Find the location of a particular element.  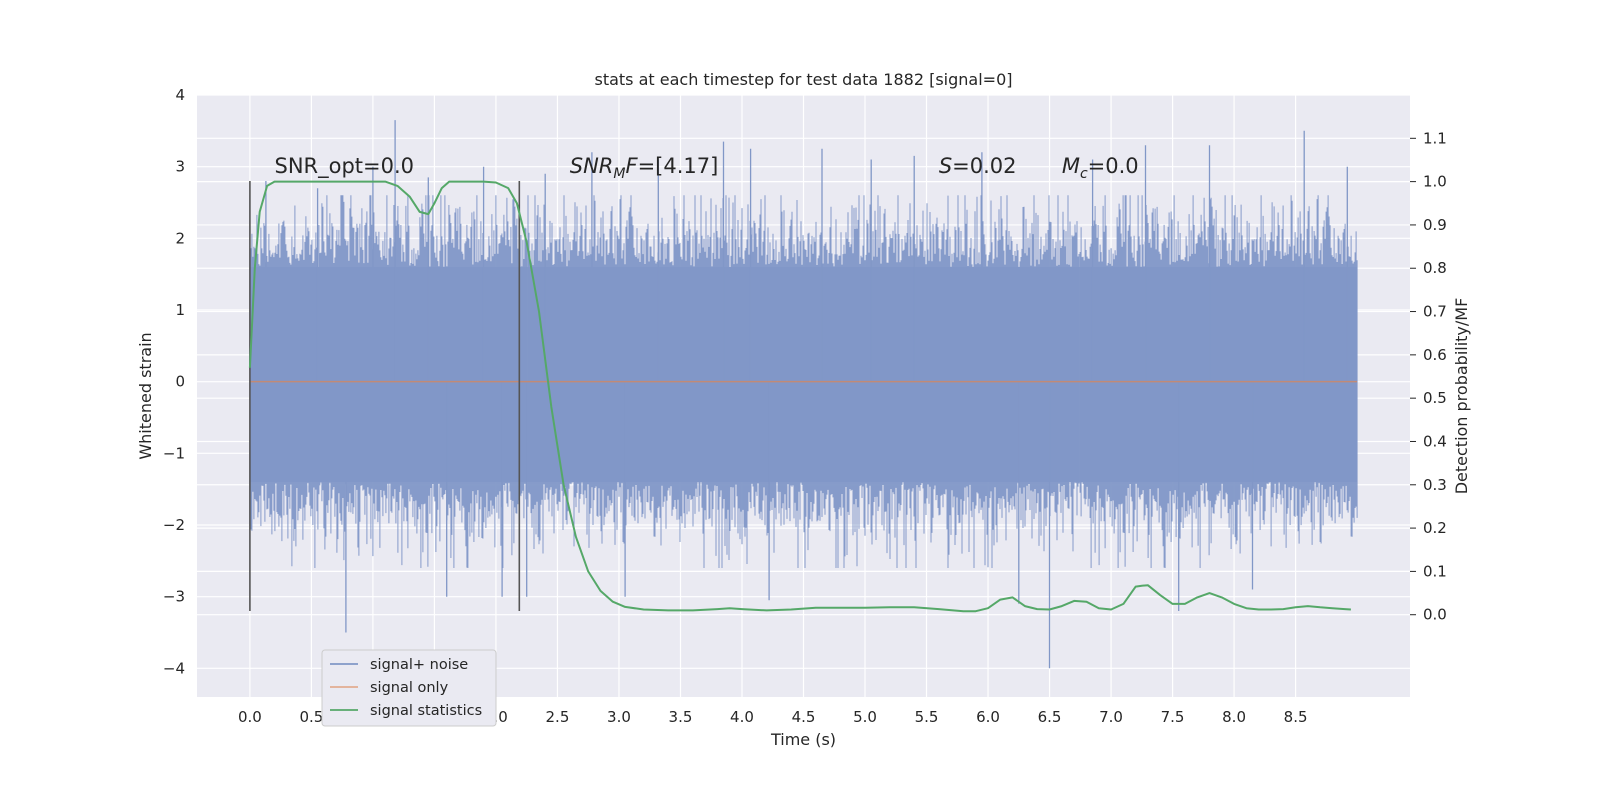

y2-tick-label: 0.4 is located at coordinates (1435, 441).